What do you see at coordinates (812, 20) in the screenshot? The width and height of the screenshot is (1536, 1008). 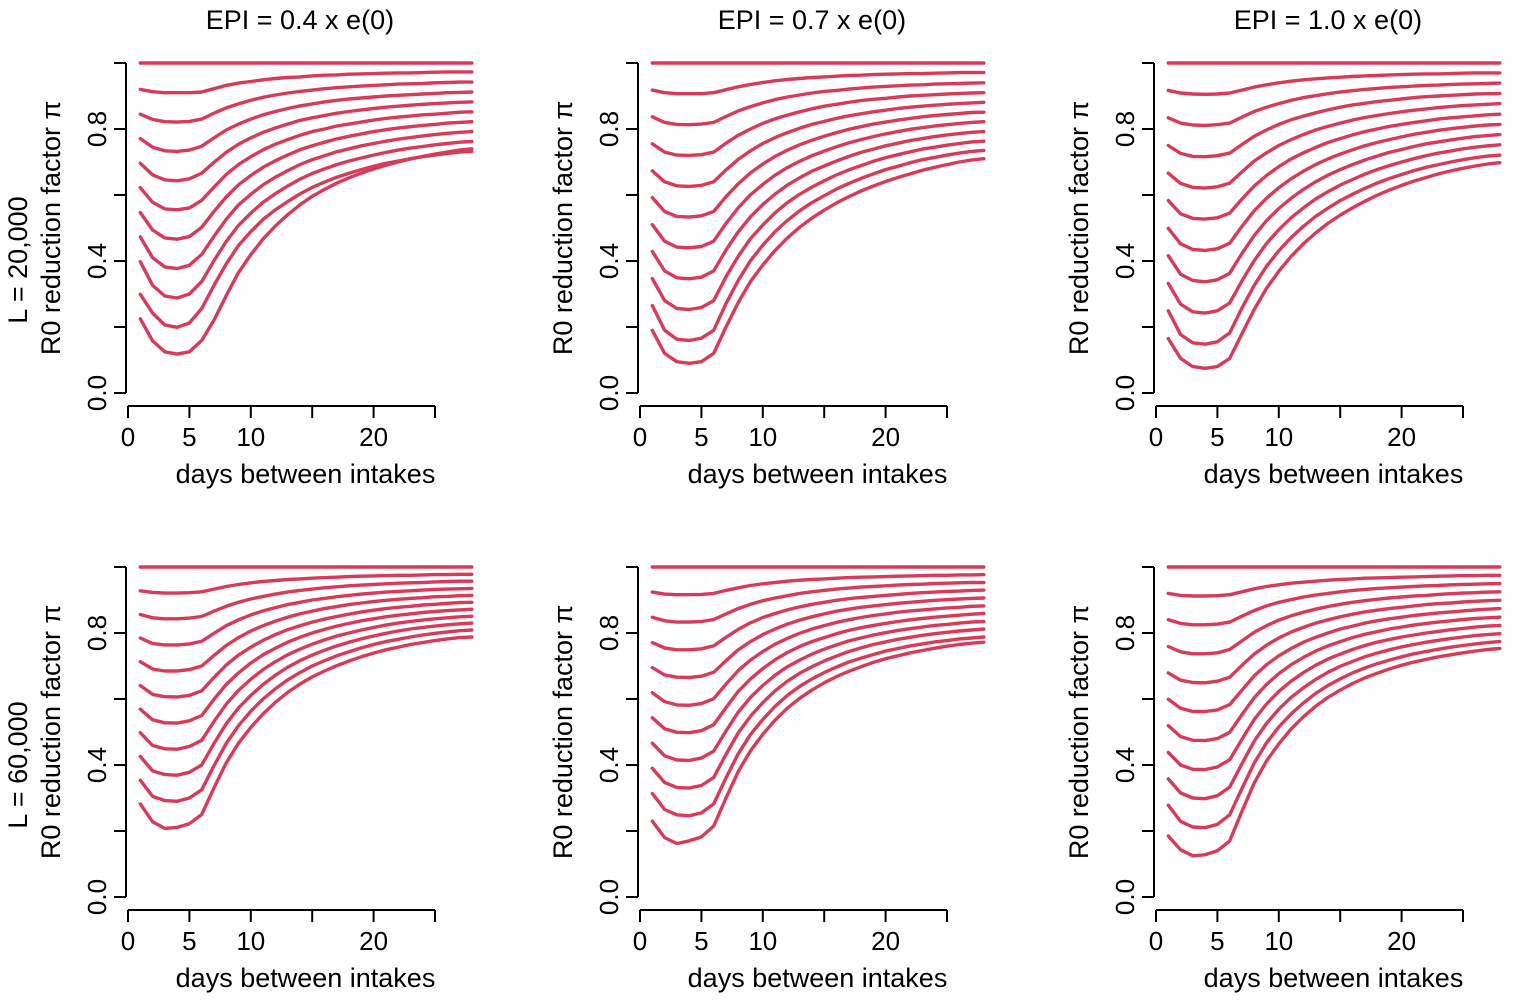 I see `chart-title: EPI = 0.7 x e(0)` at bounding box center [812, 20].